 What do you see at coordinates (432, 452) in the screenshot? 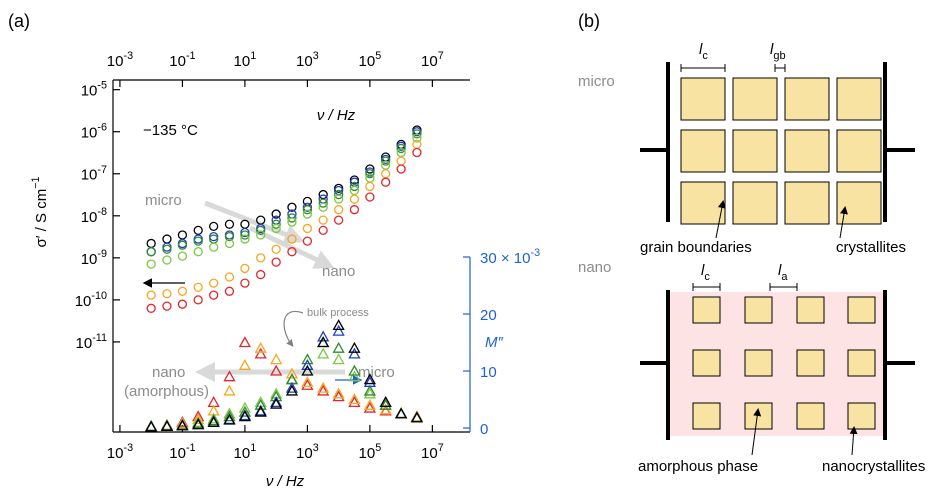
I see `x-tick-label: 10⁷` at bounding box center [432, 452].